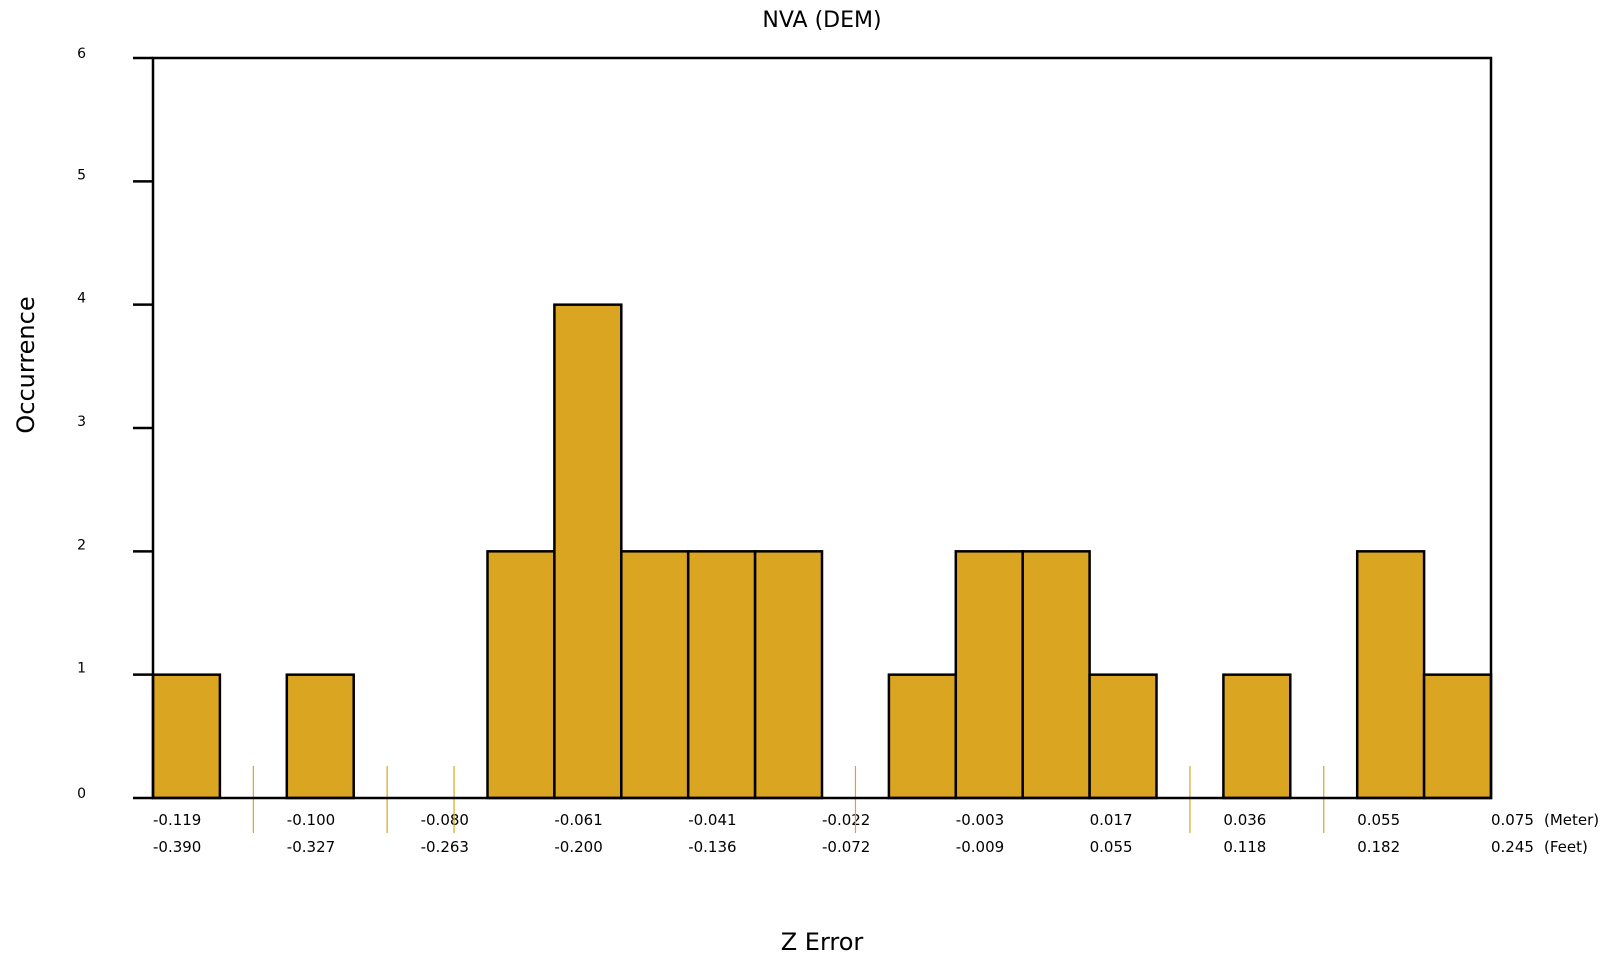  Describe the element at coordinates (81, 175) in the screenshot. I see `y-tick-label: 5` at that location.